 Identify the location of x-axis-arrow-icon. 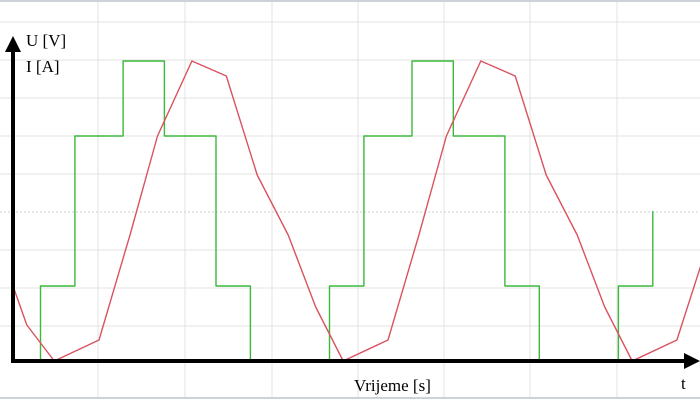
(692, 361).